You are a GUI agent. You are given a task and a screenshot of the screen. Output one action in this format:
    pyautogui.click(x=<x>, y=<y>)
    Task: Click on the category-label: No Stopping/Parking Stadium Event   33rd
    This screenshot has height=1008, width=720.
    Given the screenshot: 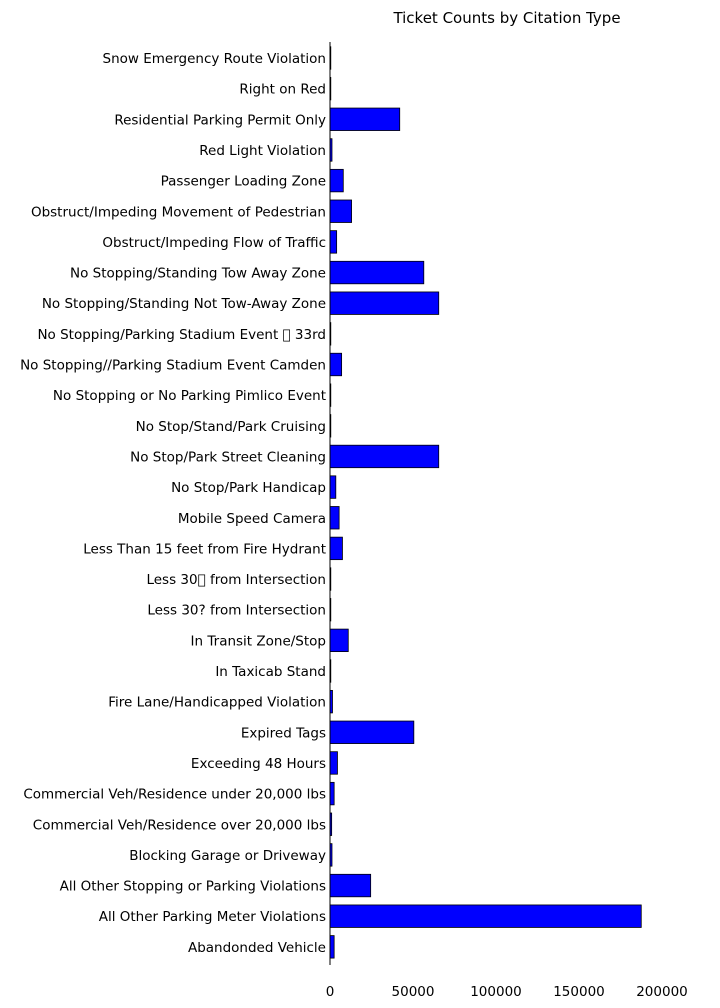 What is the action you would take?
    pyautogui.click(x=181, y=335)
    